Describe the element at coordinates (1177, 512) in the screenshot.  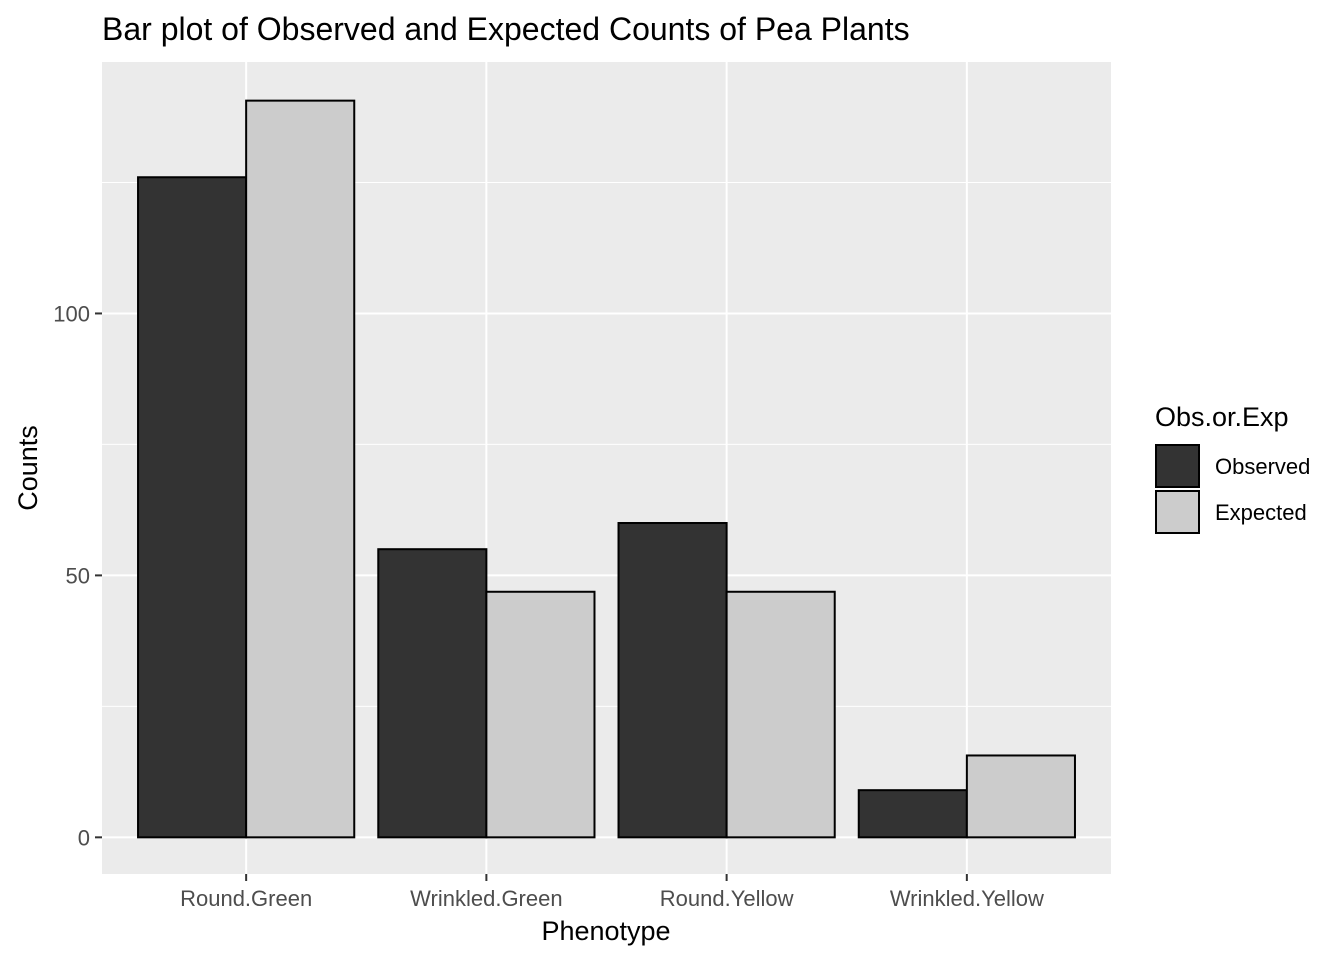
I see `legend-key-expected` at that location.